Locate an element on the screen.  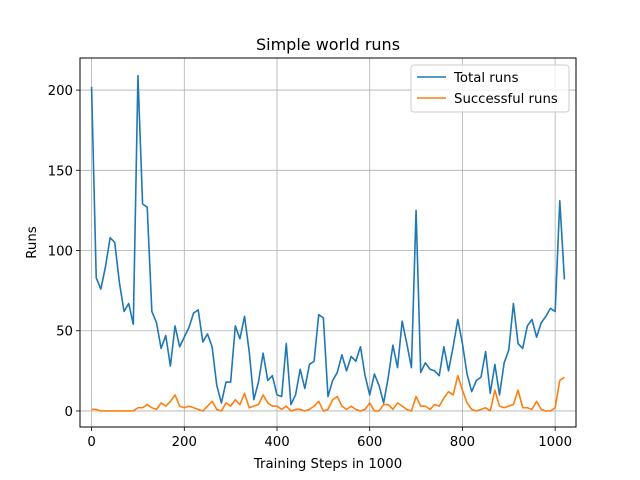
y-tick-label: 200 is located at coordinates (60, 91).